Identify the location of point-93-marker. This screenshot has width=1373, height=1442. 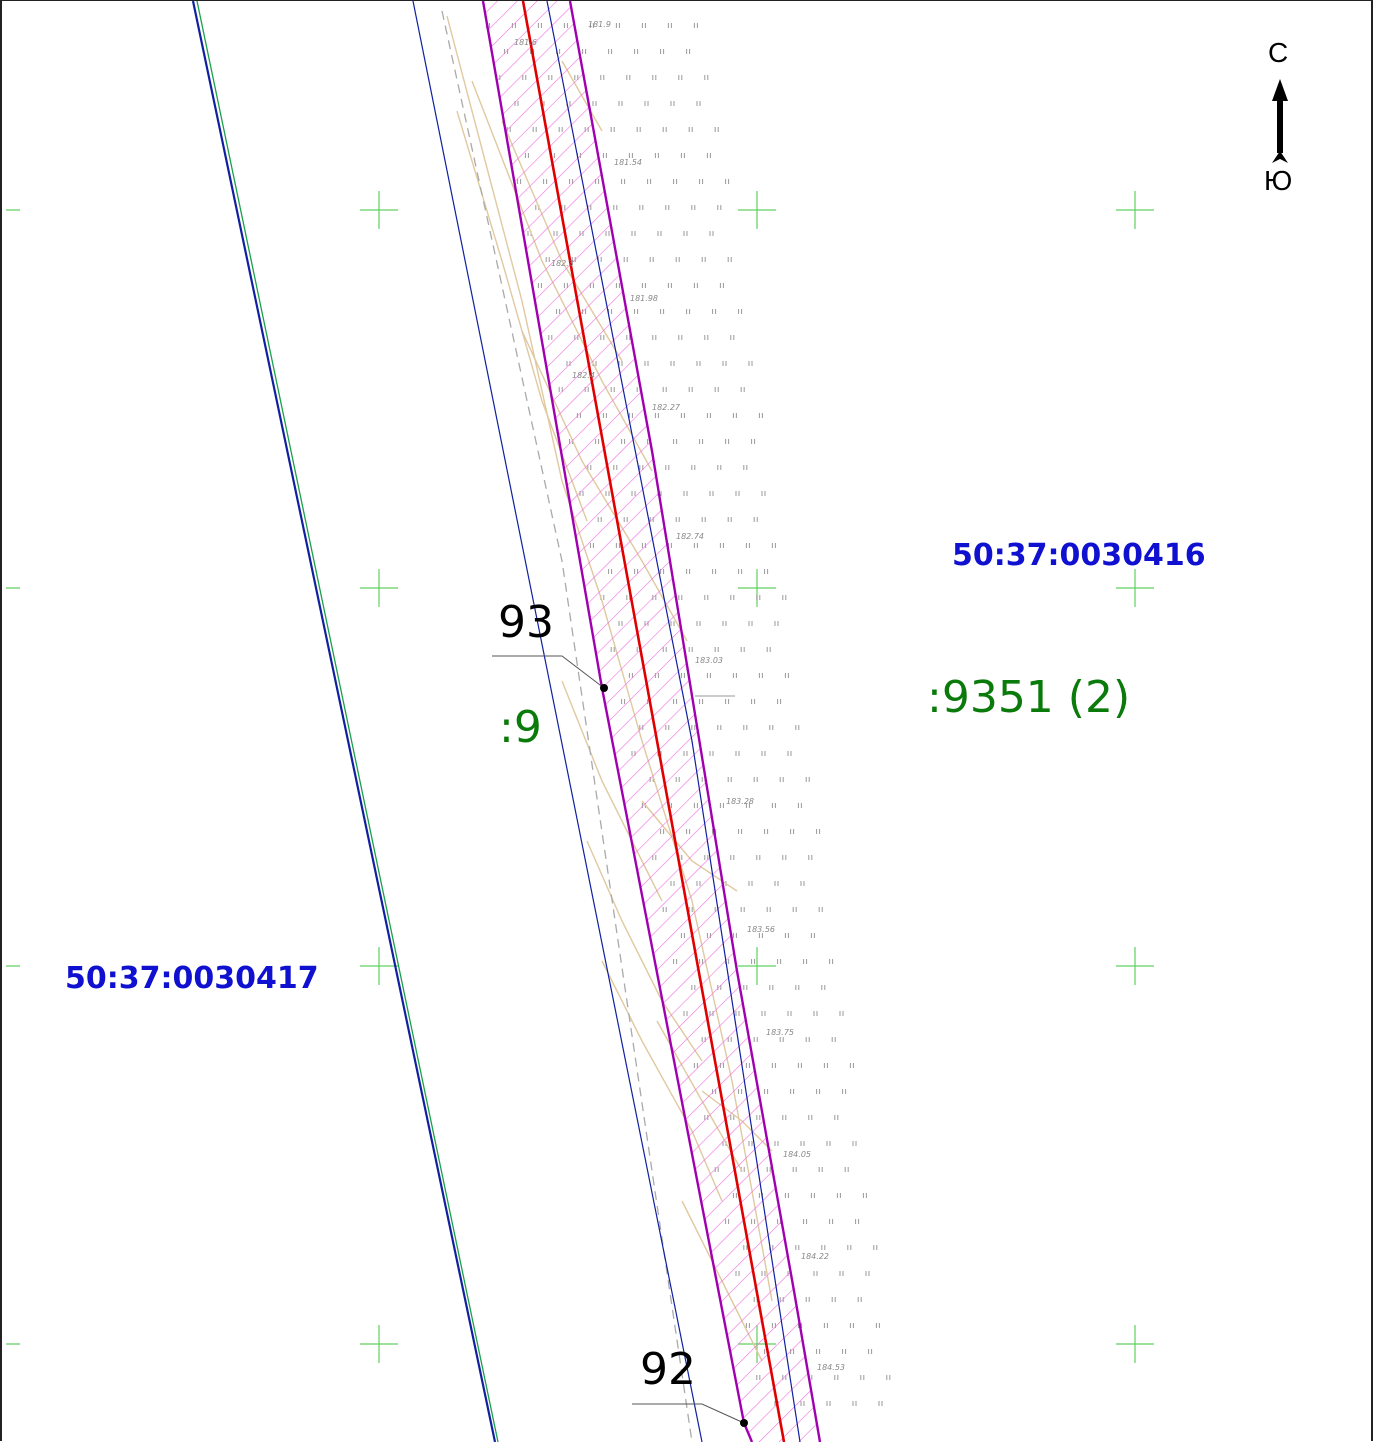
(604, 688).